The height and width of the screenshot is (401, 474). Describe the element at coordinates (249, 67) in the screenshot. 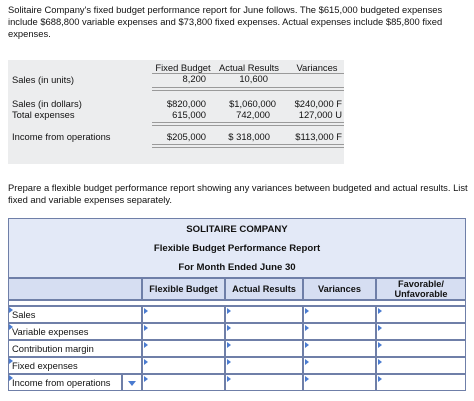

I see `actual-results-header: Actual Results` at that location.